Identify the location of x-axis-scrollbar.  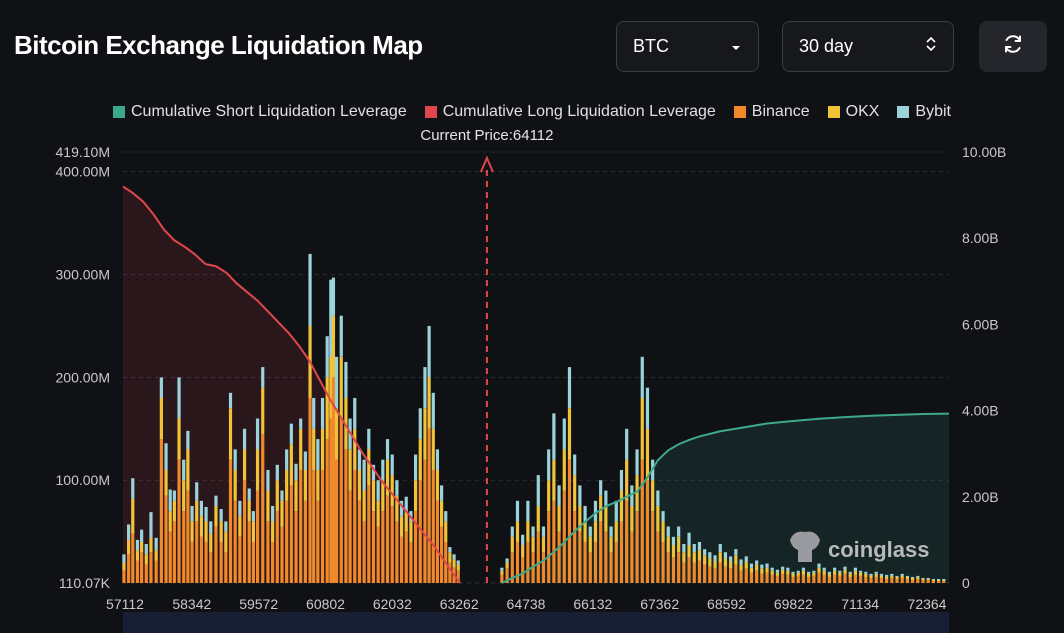
(536, 622).